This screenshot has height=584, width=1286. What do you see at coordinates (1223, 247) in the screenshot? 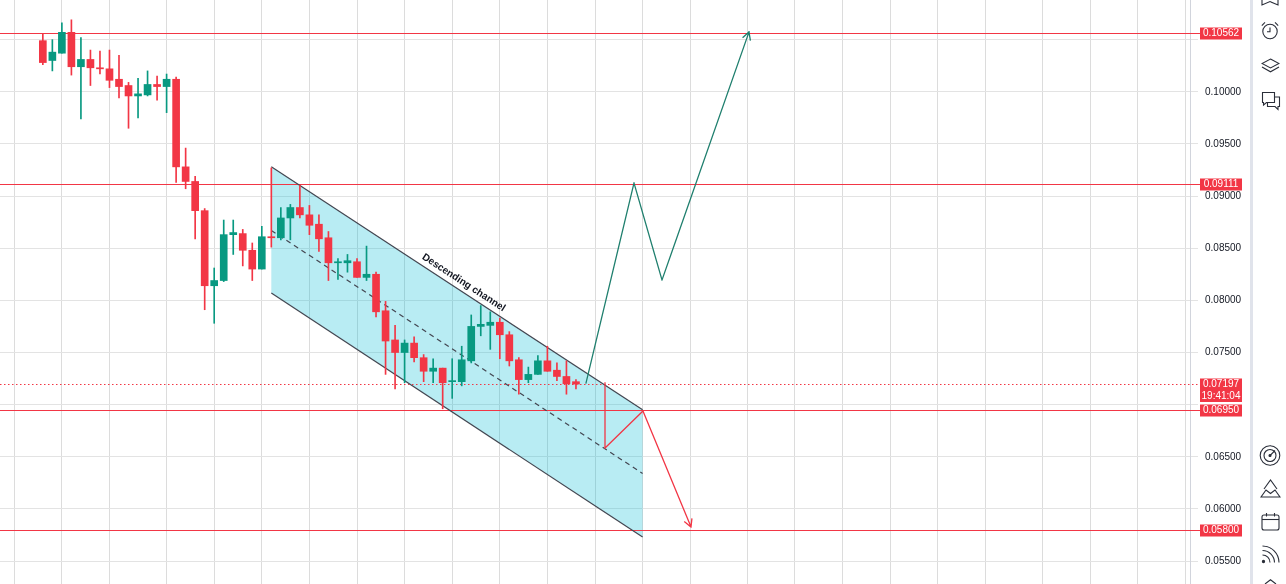
I see `y-tick-label: 0.08500` at bounding box center [1223, 247].